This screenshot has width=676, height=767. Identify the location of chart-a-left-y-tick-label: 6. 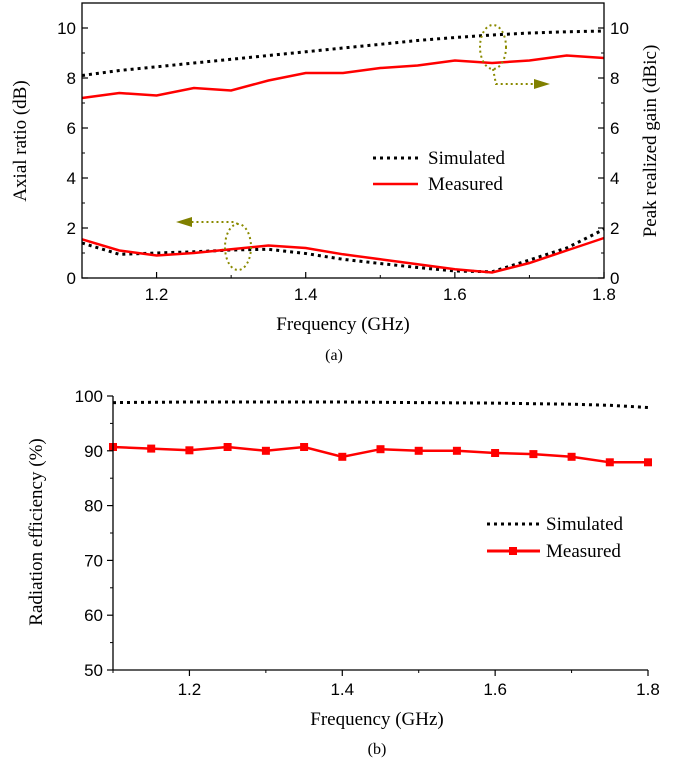
(71, 128).